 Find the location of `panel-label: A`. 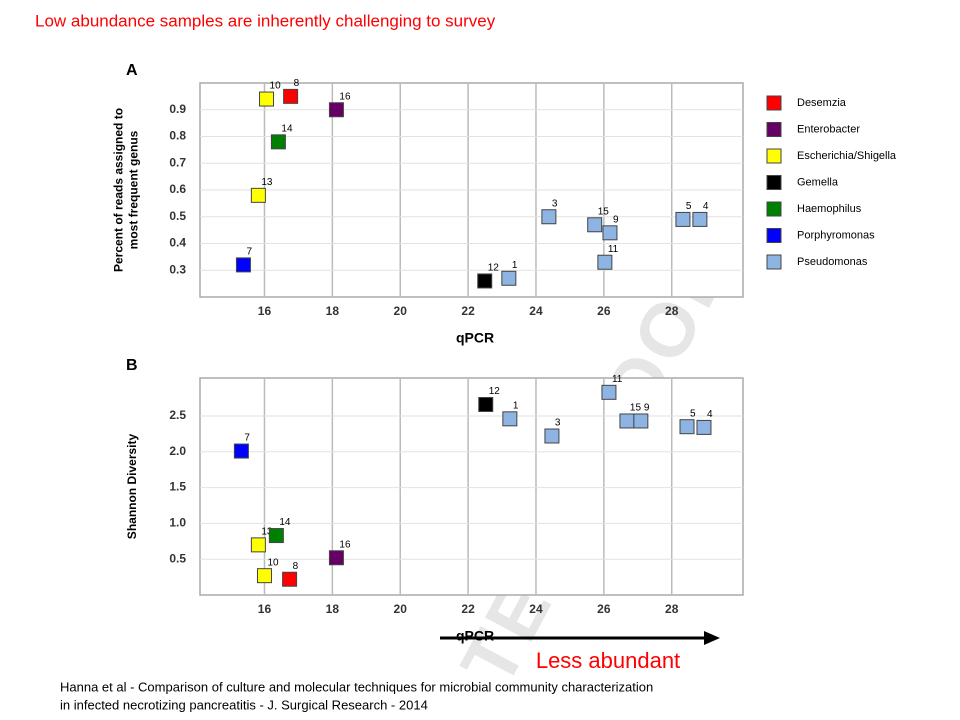

panel-label: A is located at coordinates (132, 70).